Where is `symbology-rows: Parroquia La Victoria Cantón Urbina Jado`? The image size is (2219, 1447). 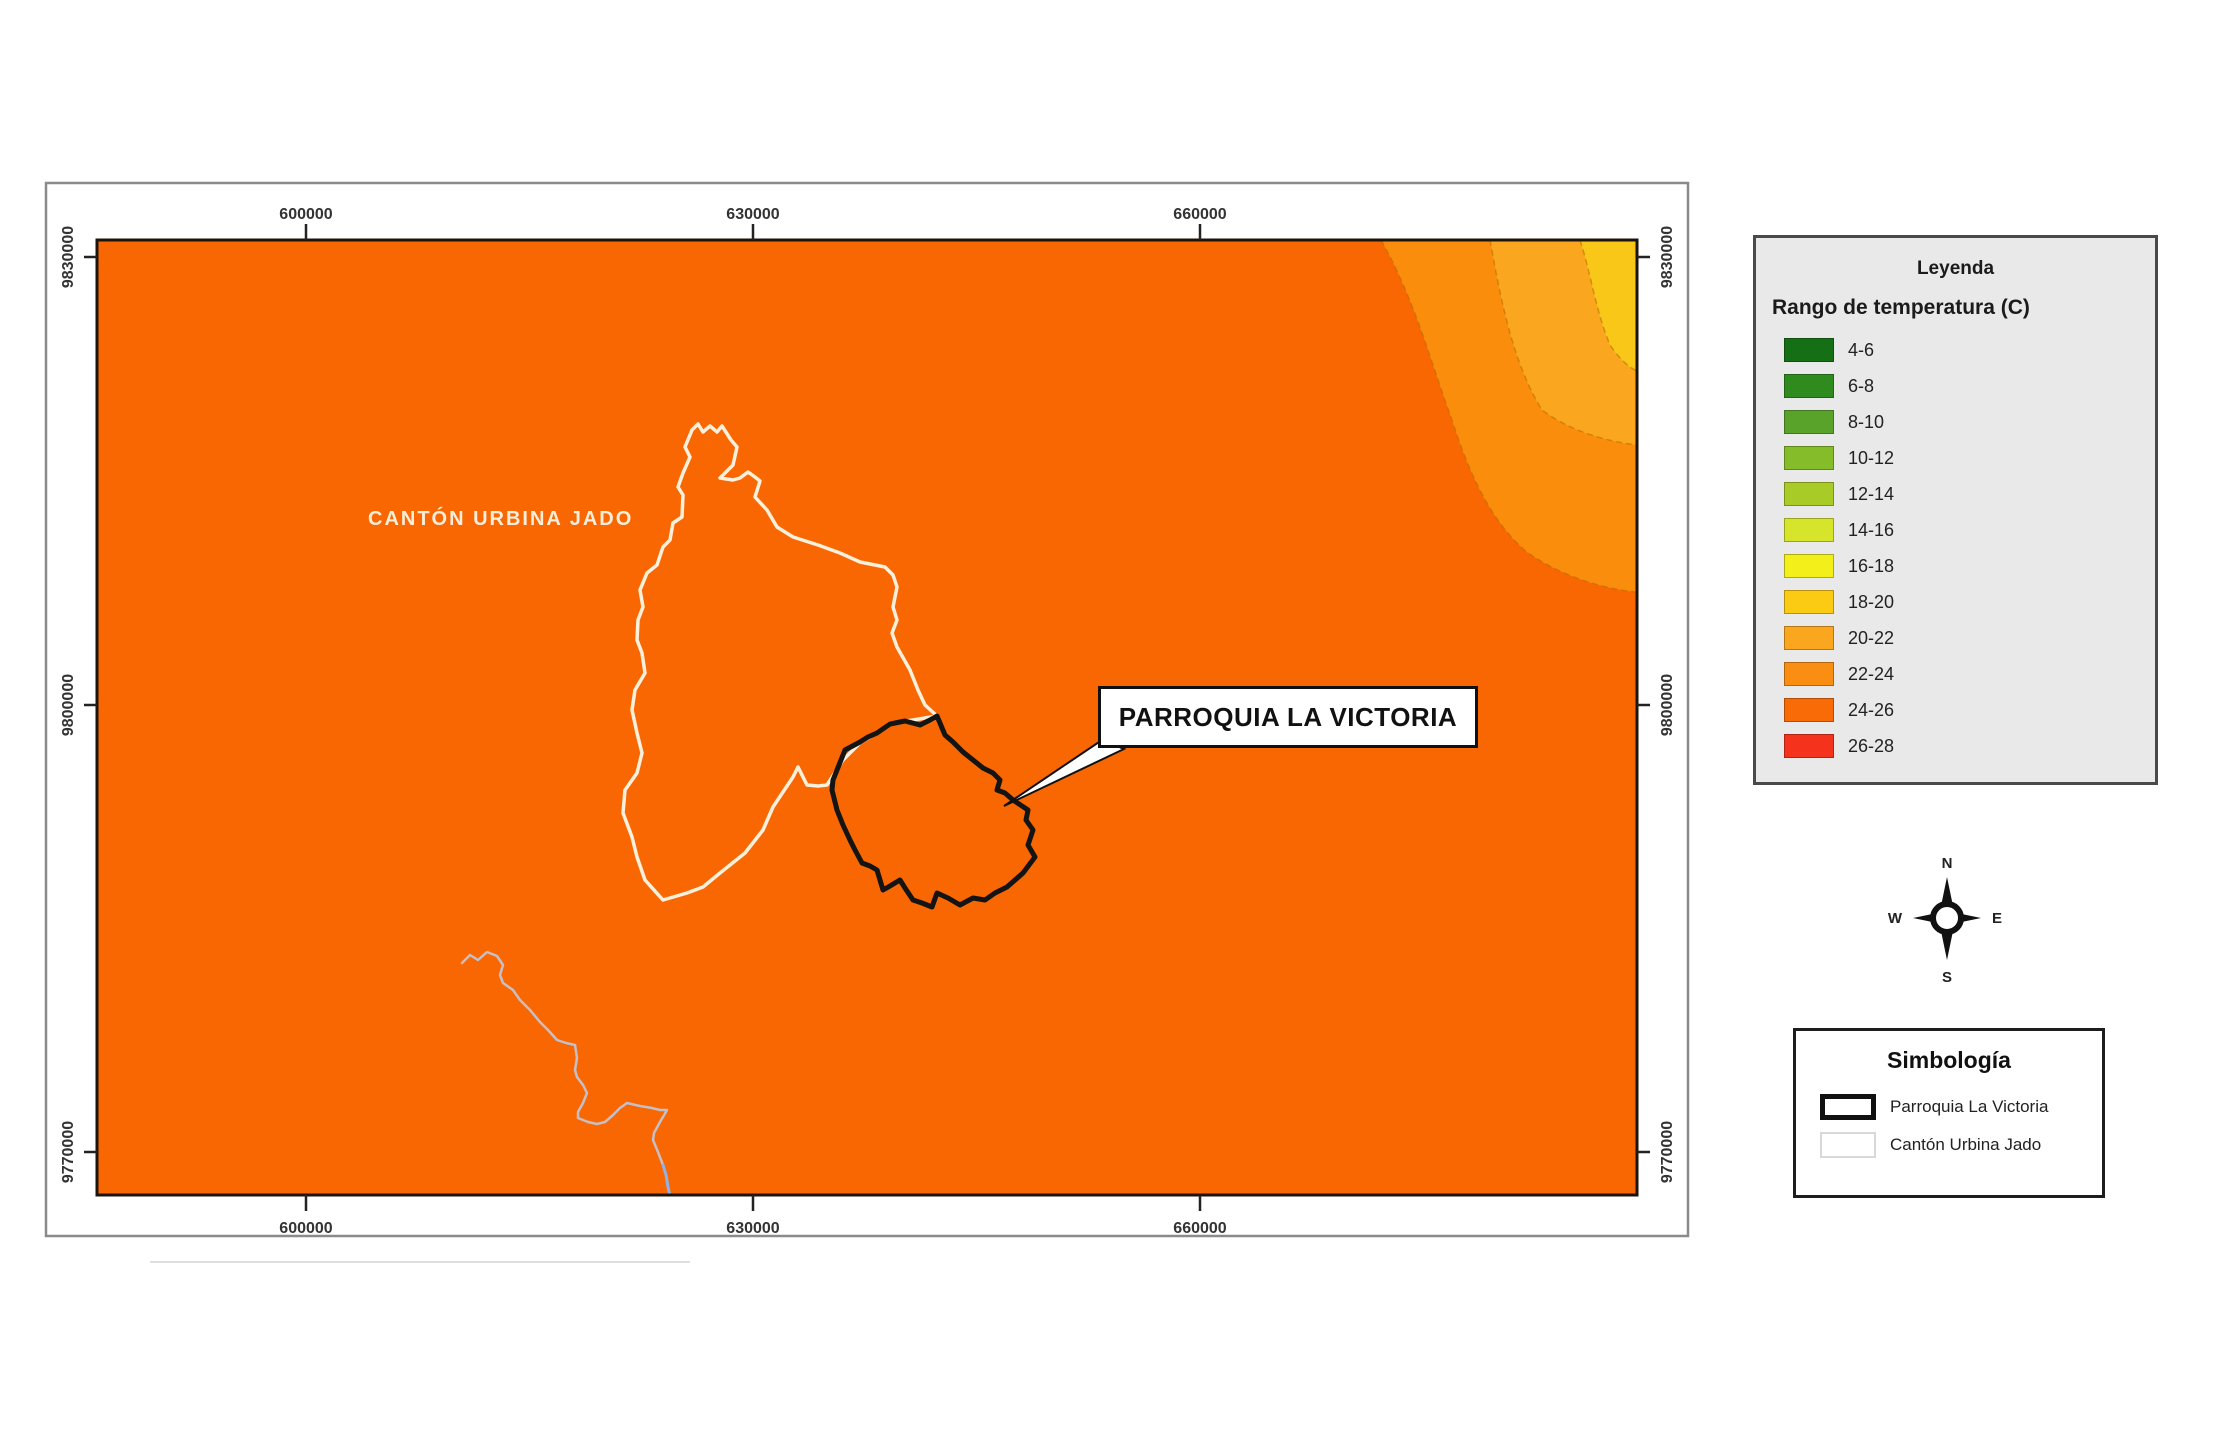
symbology-rows: Parroquia La Victoria Cantón Urbina Jado is located at coordinates (1961, 1126).